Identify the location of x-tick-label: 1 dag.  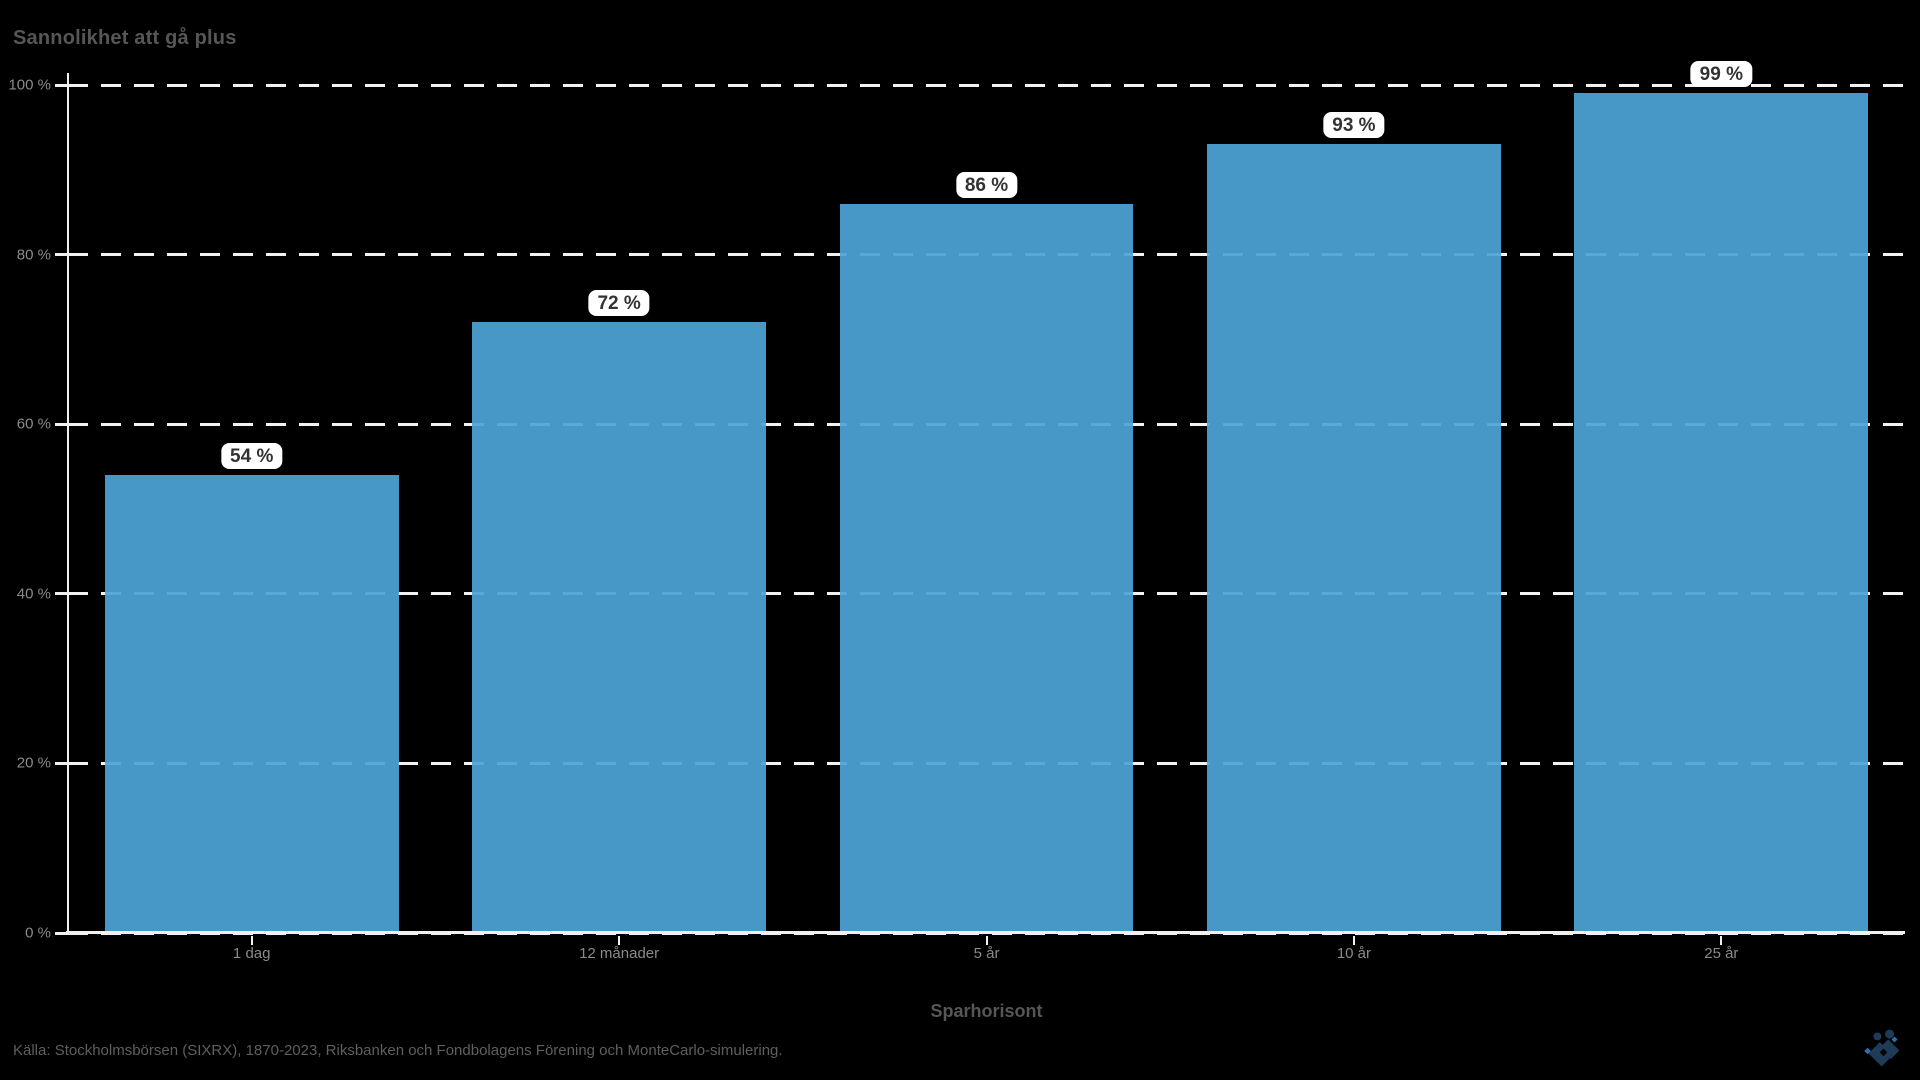
(251, 953).